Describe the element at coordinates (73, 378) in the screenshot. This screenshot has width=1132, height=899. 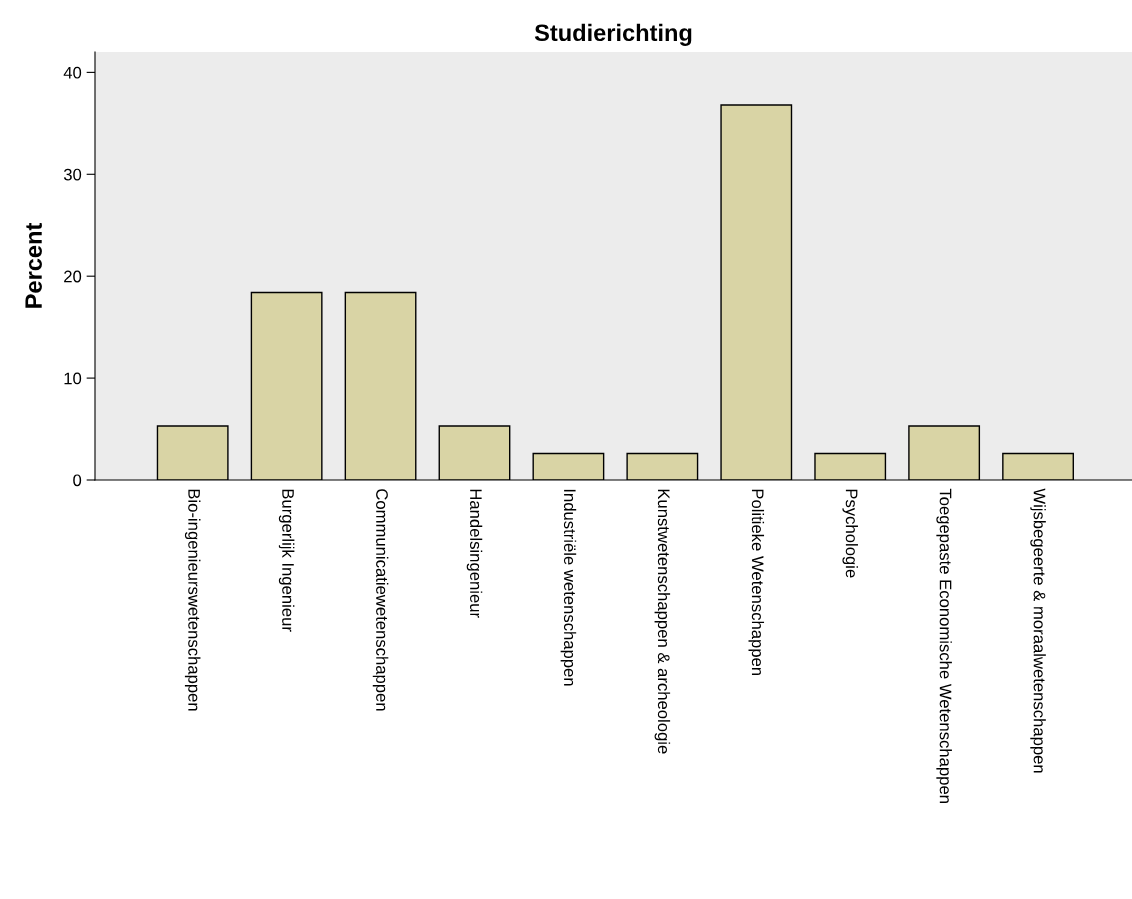
I see `y-tick-label: 10` at that location.